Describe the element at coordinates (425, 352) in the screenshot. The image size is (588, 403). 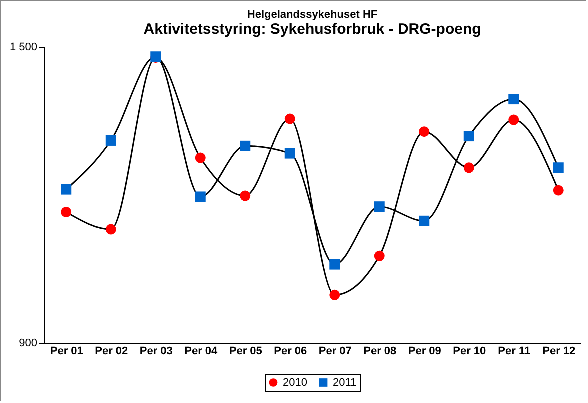
I see `x-tick-label: Per 09` at that location.